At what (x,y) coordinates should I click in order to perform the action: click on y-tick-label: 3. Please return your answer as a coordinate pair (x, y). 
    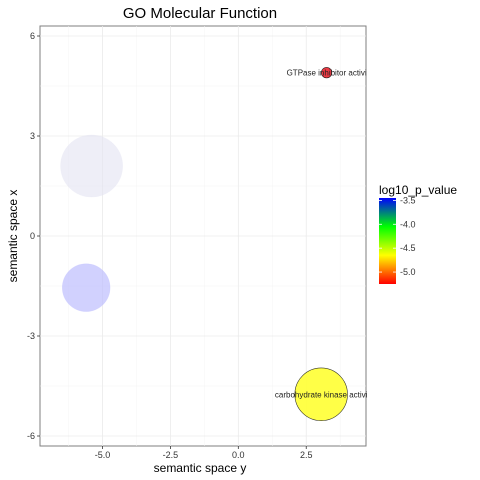
    Looking at the image, I should click on (32, 136).